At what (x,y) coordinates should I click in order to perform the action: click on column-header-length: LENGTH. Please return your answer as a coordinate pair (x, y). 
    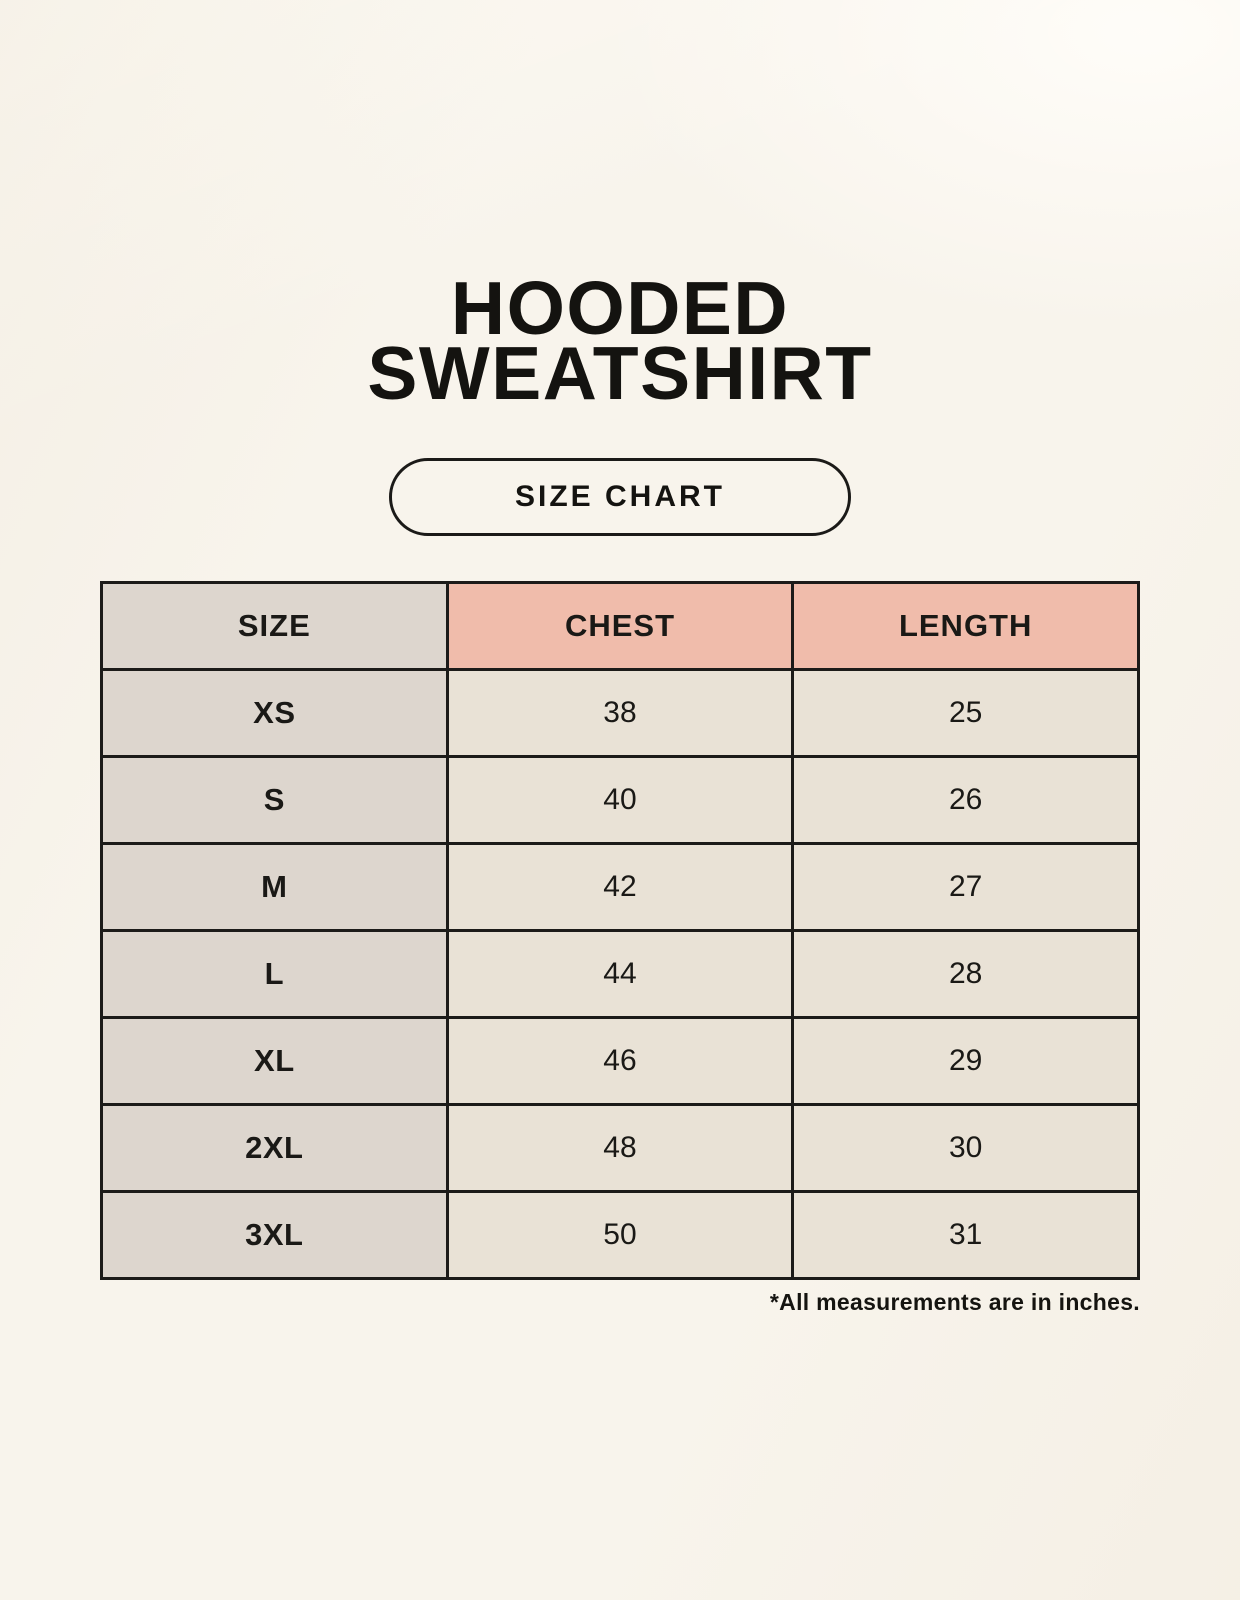
    Looking at the image, I should click on (965, 626).